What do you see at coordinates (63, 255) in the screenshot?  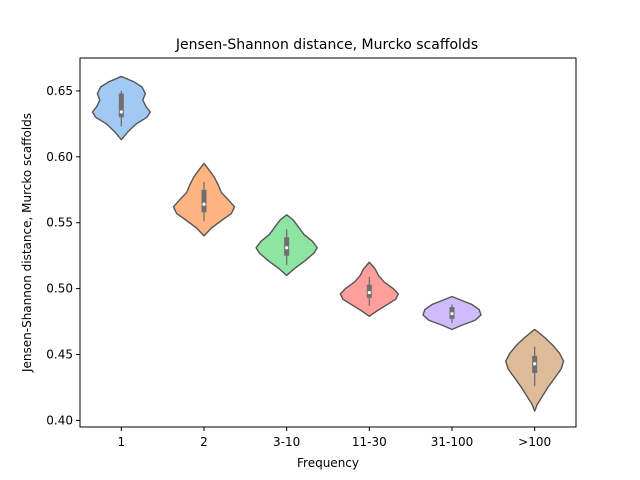 I see `y-axis: 0.40 0.45 0.50 0.55 0.60 0.65` at bounding box center [63, 255].